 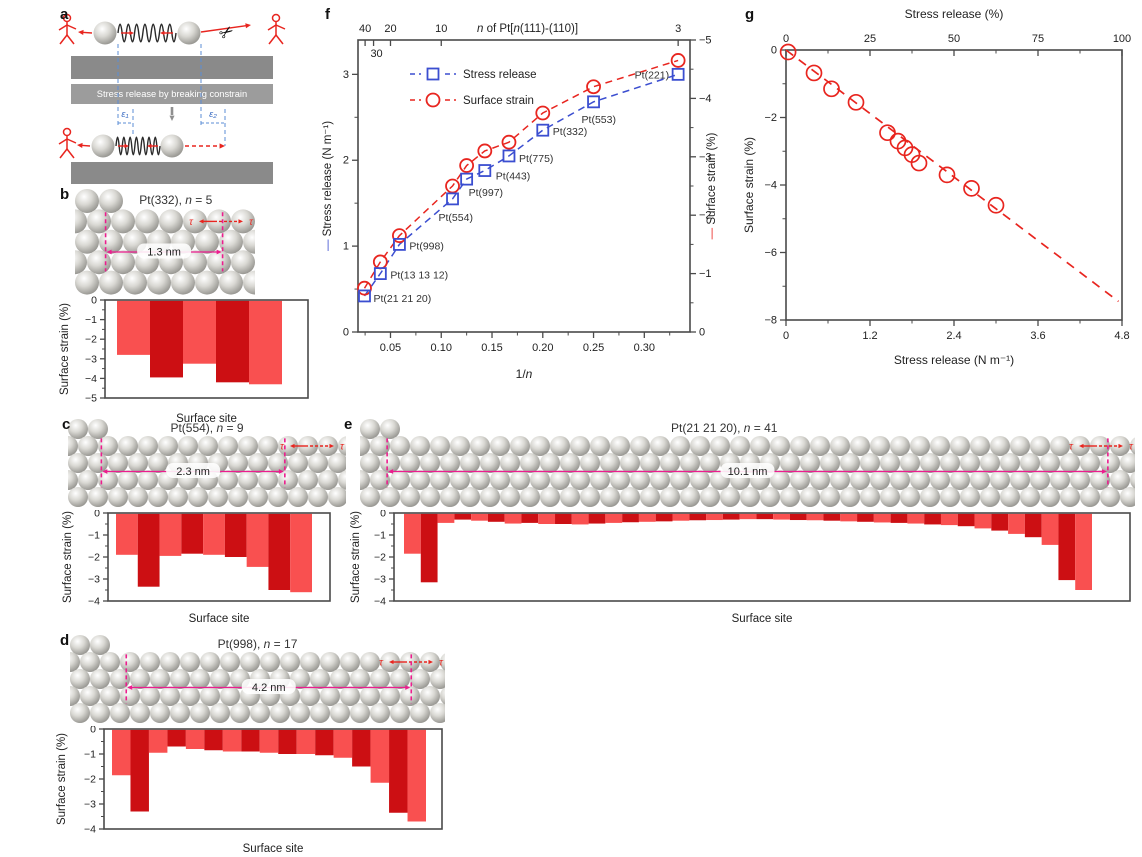 I want to click on svg-text: 50, so click(x=954, y=39).